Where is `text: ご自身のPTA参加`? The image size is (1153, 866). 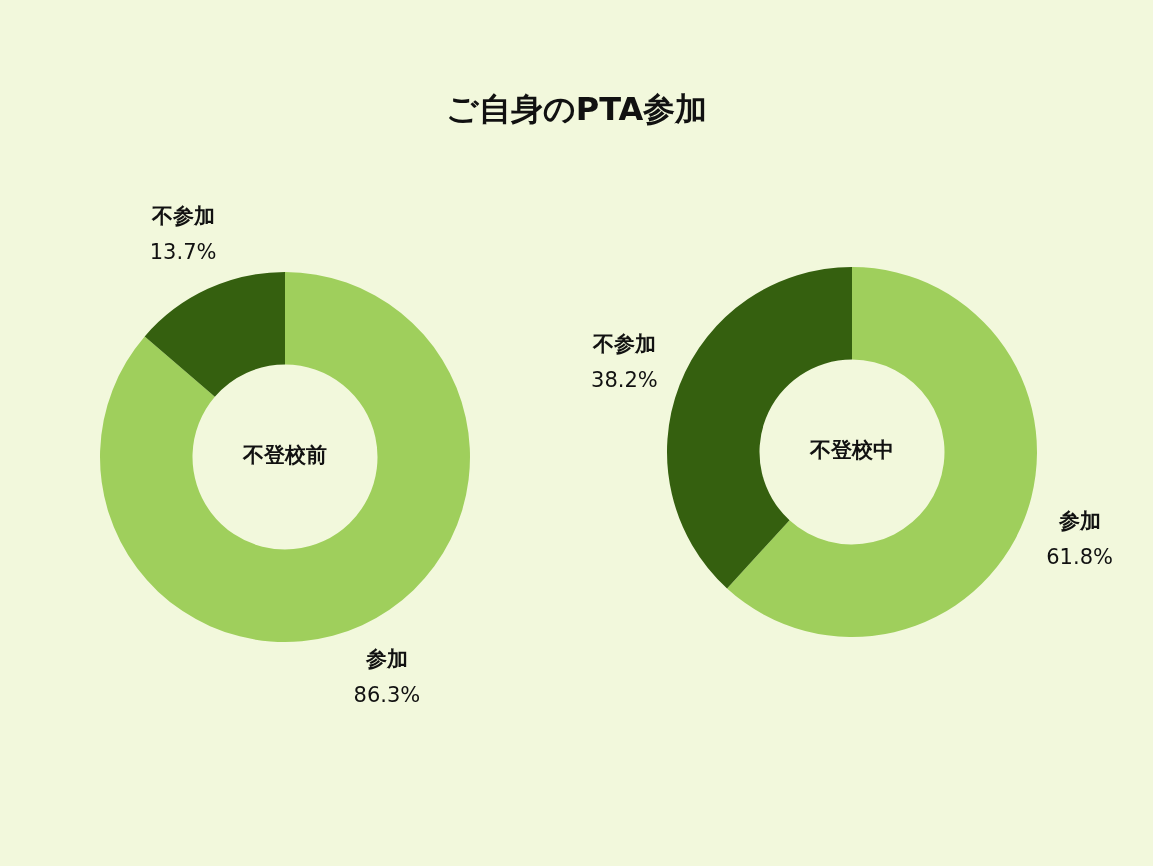 text: ご自身のPTA参加 is located at coordinates (576, 109).